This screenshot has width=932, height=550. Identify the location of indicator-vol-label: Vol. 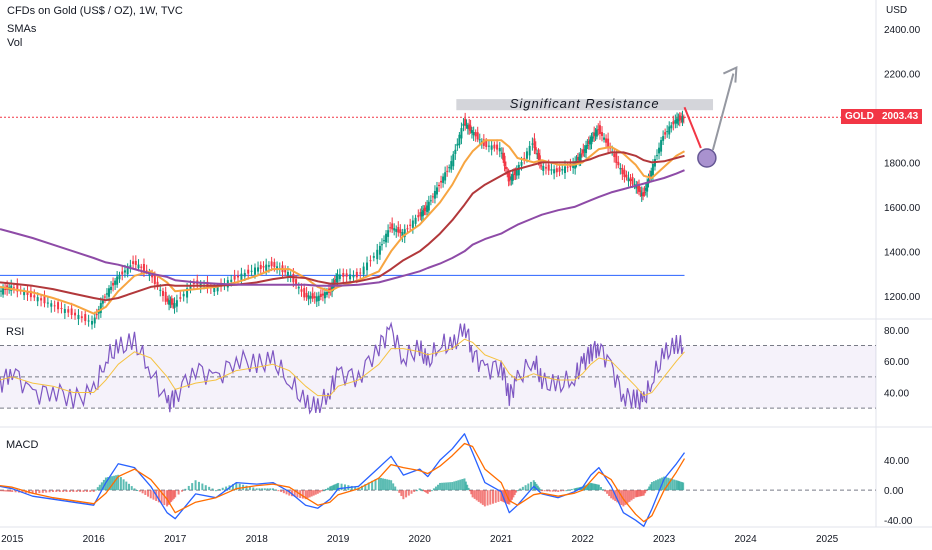
(15, 43).